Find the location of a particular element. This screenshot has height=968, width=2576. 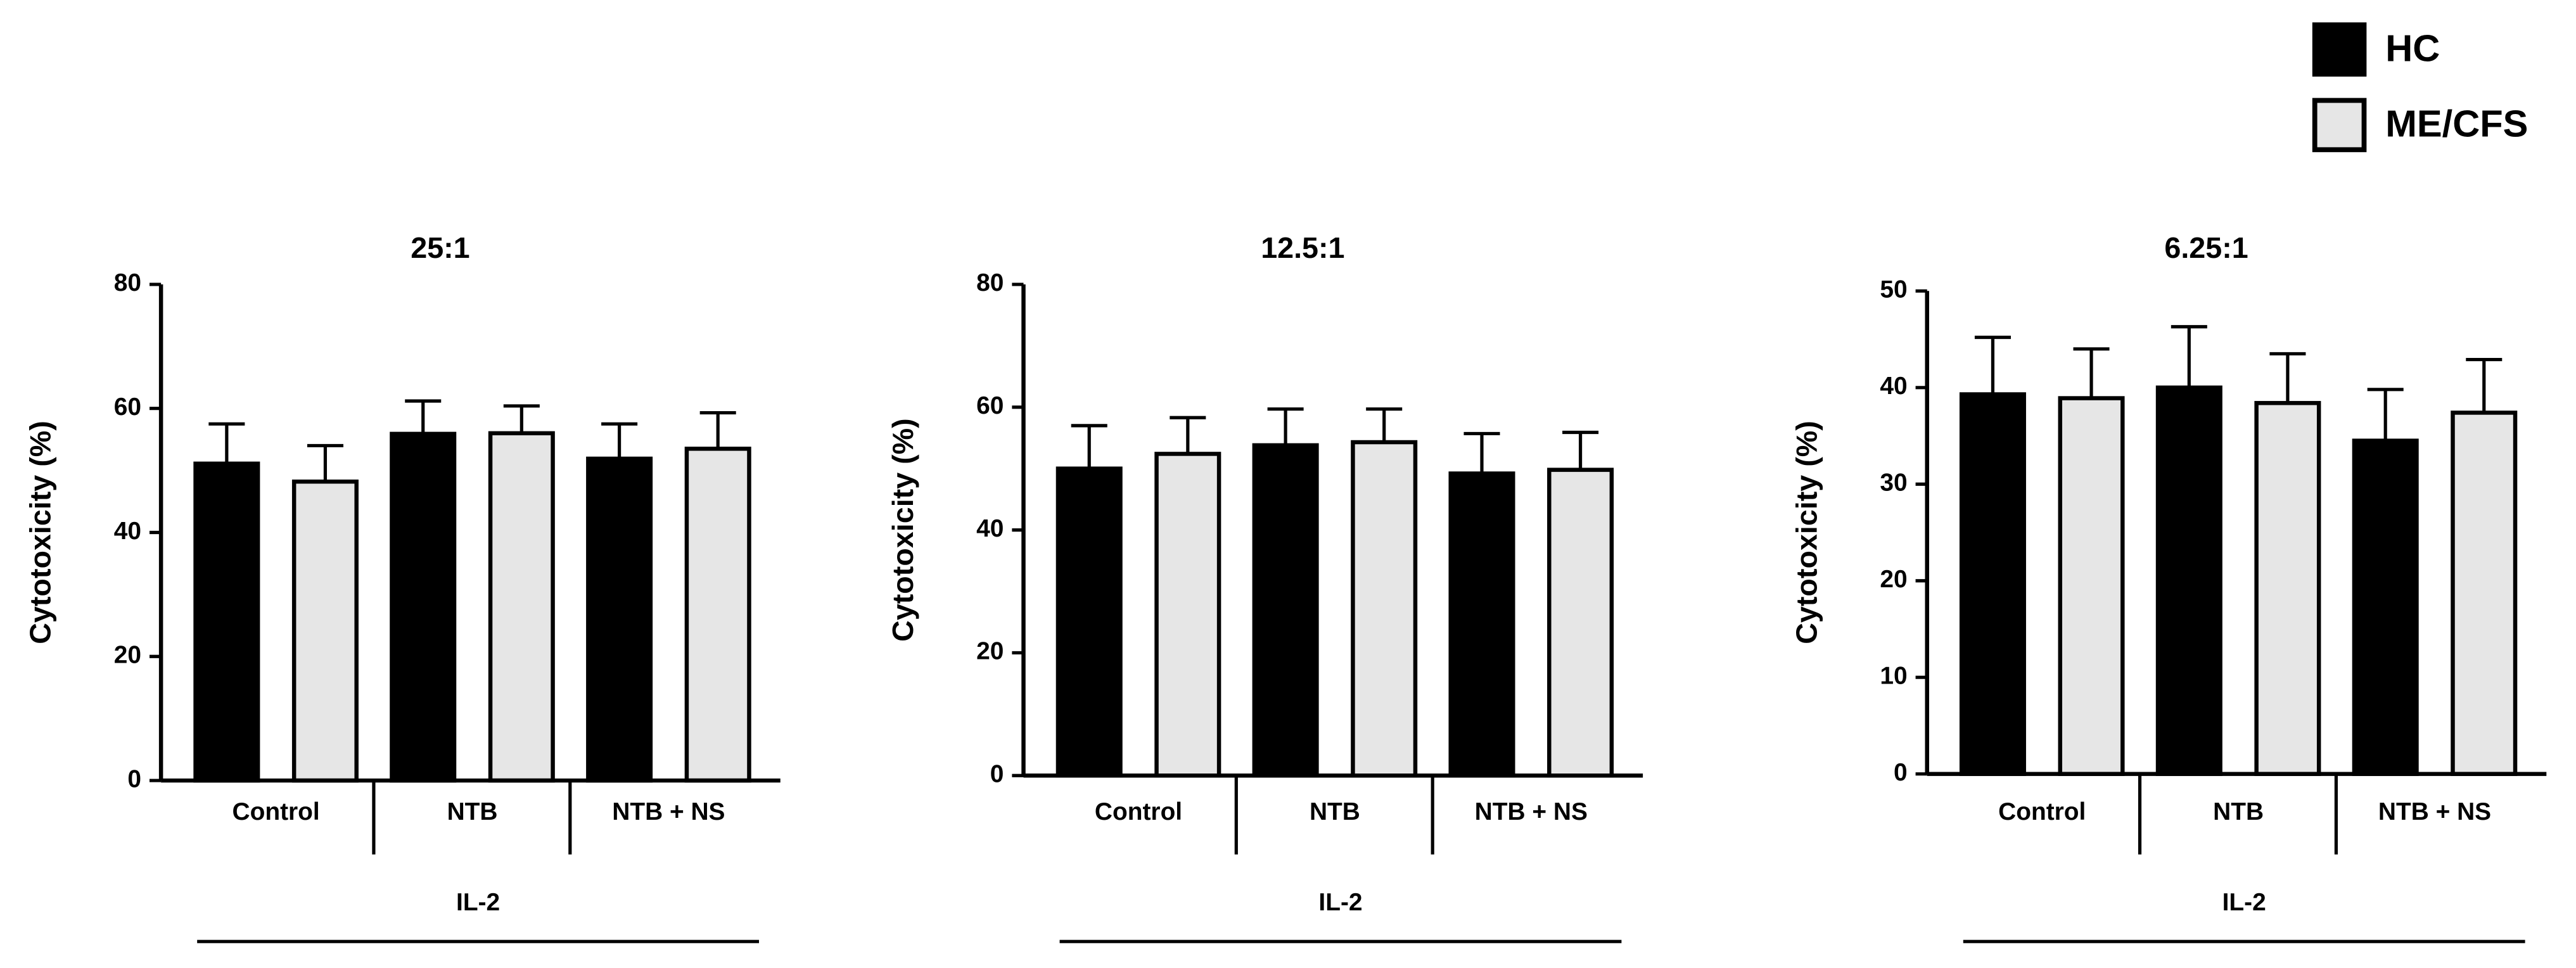

chart-title: 25:1 is located at coordinates (440, 247).